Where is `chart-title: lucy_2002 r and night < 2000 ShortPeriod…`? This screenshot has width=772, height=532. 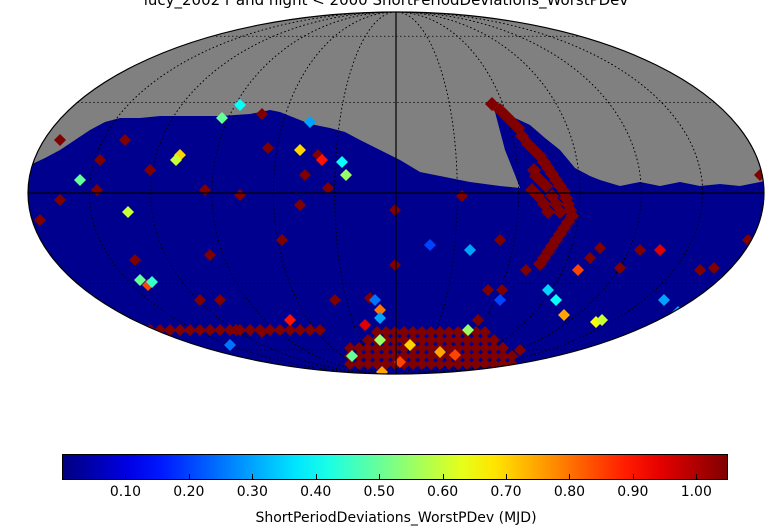
chart-title: lucy_2002 r and night < 2000 ShortPeriod… is located at coordinates (386, 4).